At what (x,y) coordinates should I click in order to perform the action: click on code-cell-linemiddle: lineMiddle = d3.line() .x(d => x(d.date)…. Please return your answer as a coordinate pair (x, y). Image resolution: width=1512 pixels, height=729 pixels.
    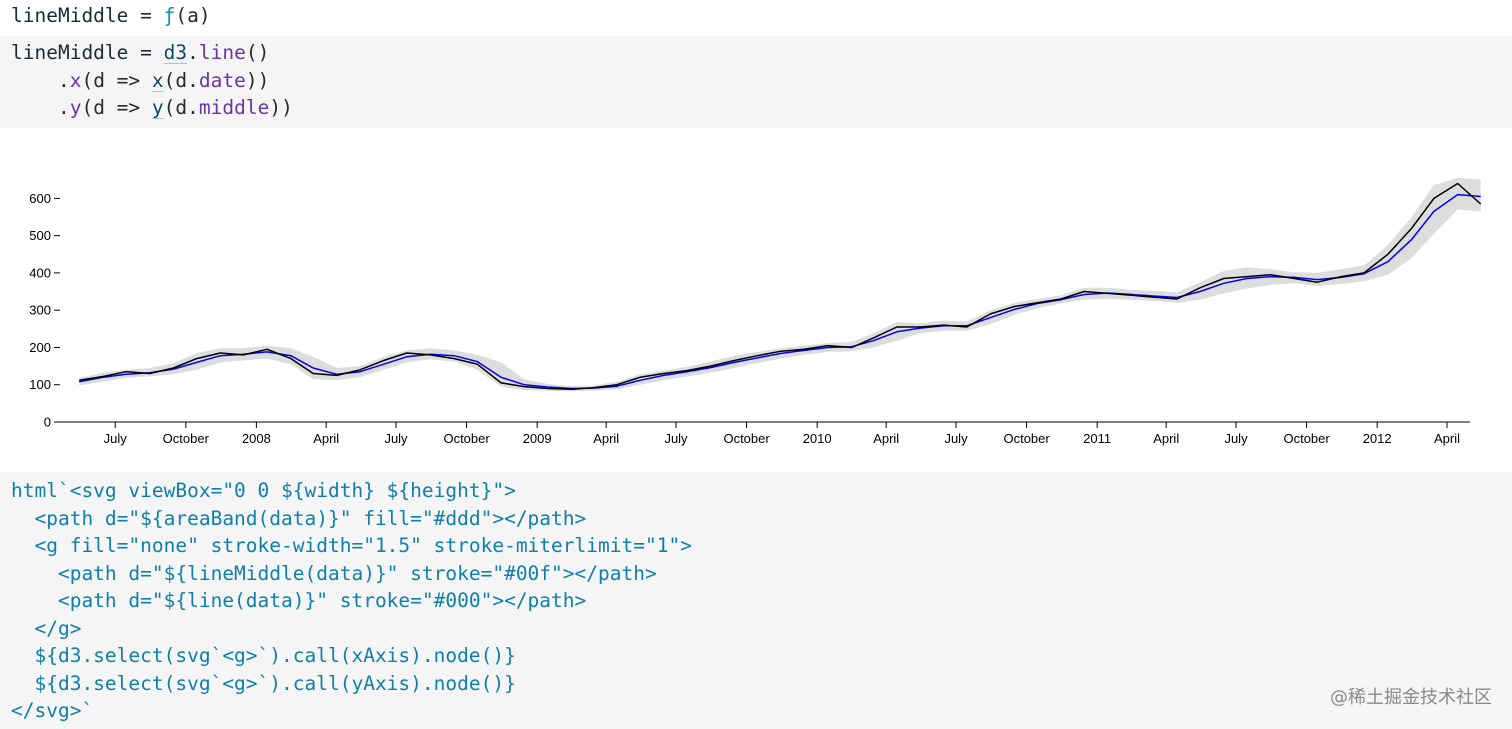
    Looking at the image, I should click on (756, 82).